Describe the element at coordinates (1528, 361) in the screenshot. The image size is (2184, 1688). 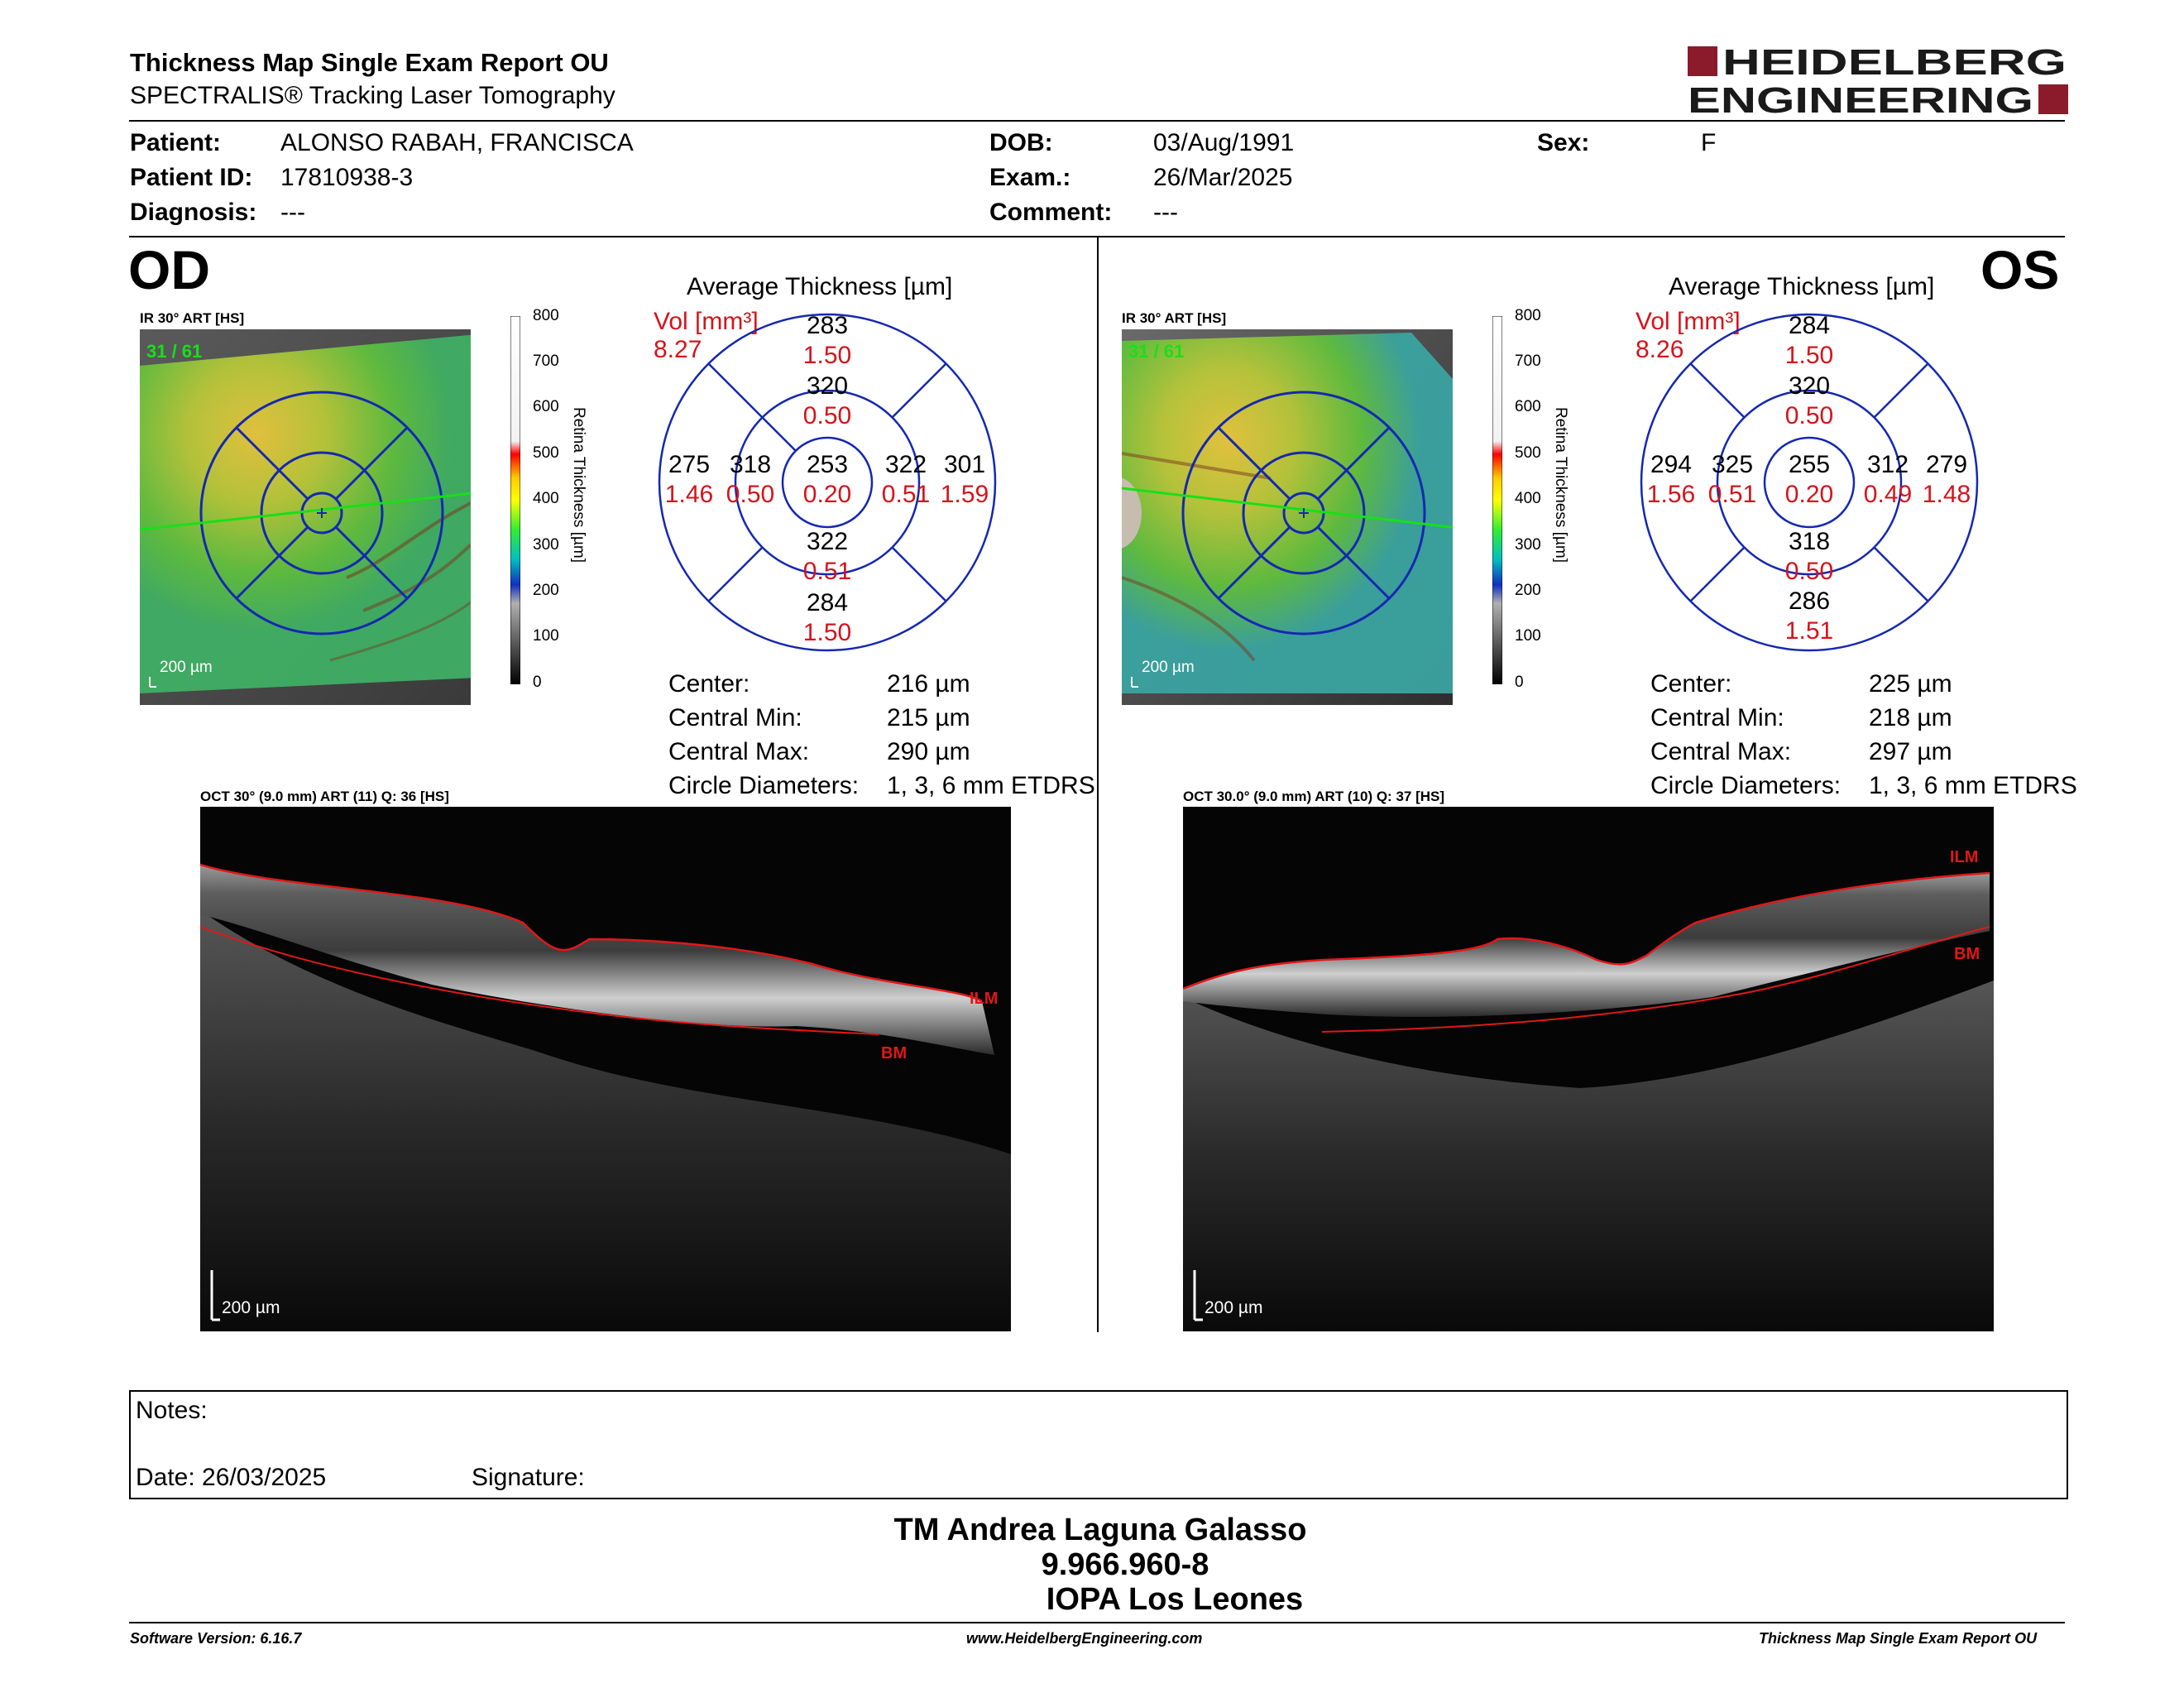
I see `os-scale-tick: 700` at that location.